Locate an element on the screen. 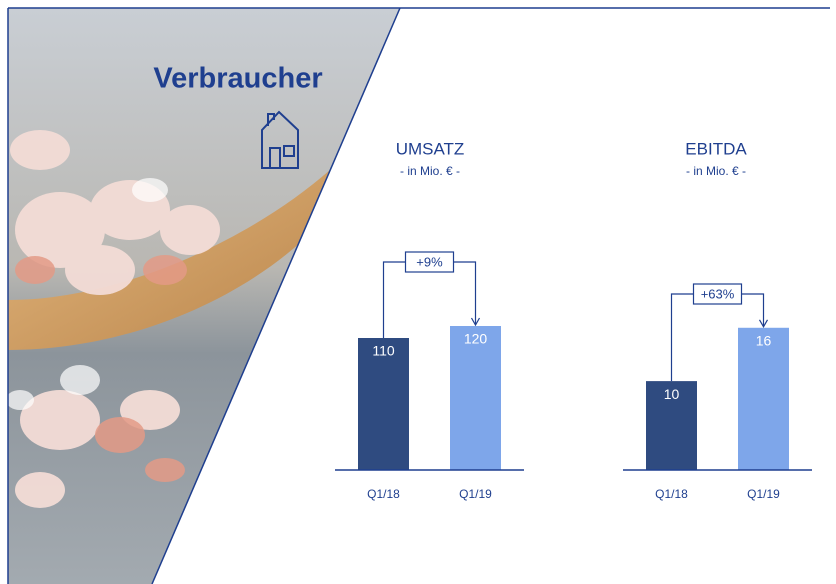 The image size is (836, 584). annotation: +9% is located at coordinates (429, 261).